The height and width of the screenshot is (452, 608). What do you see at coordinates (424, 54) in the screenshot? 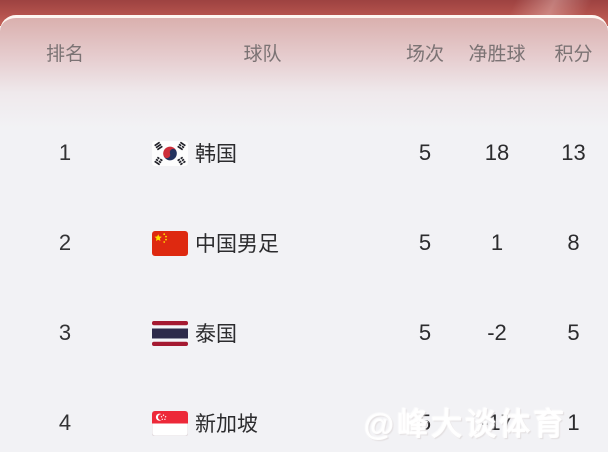
I see `header-matches: 场次` at bounding box center [424, 54].